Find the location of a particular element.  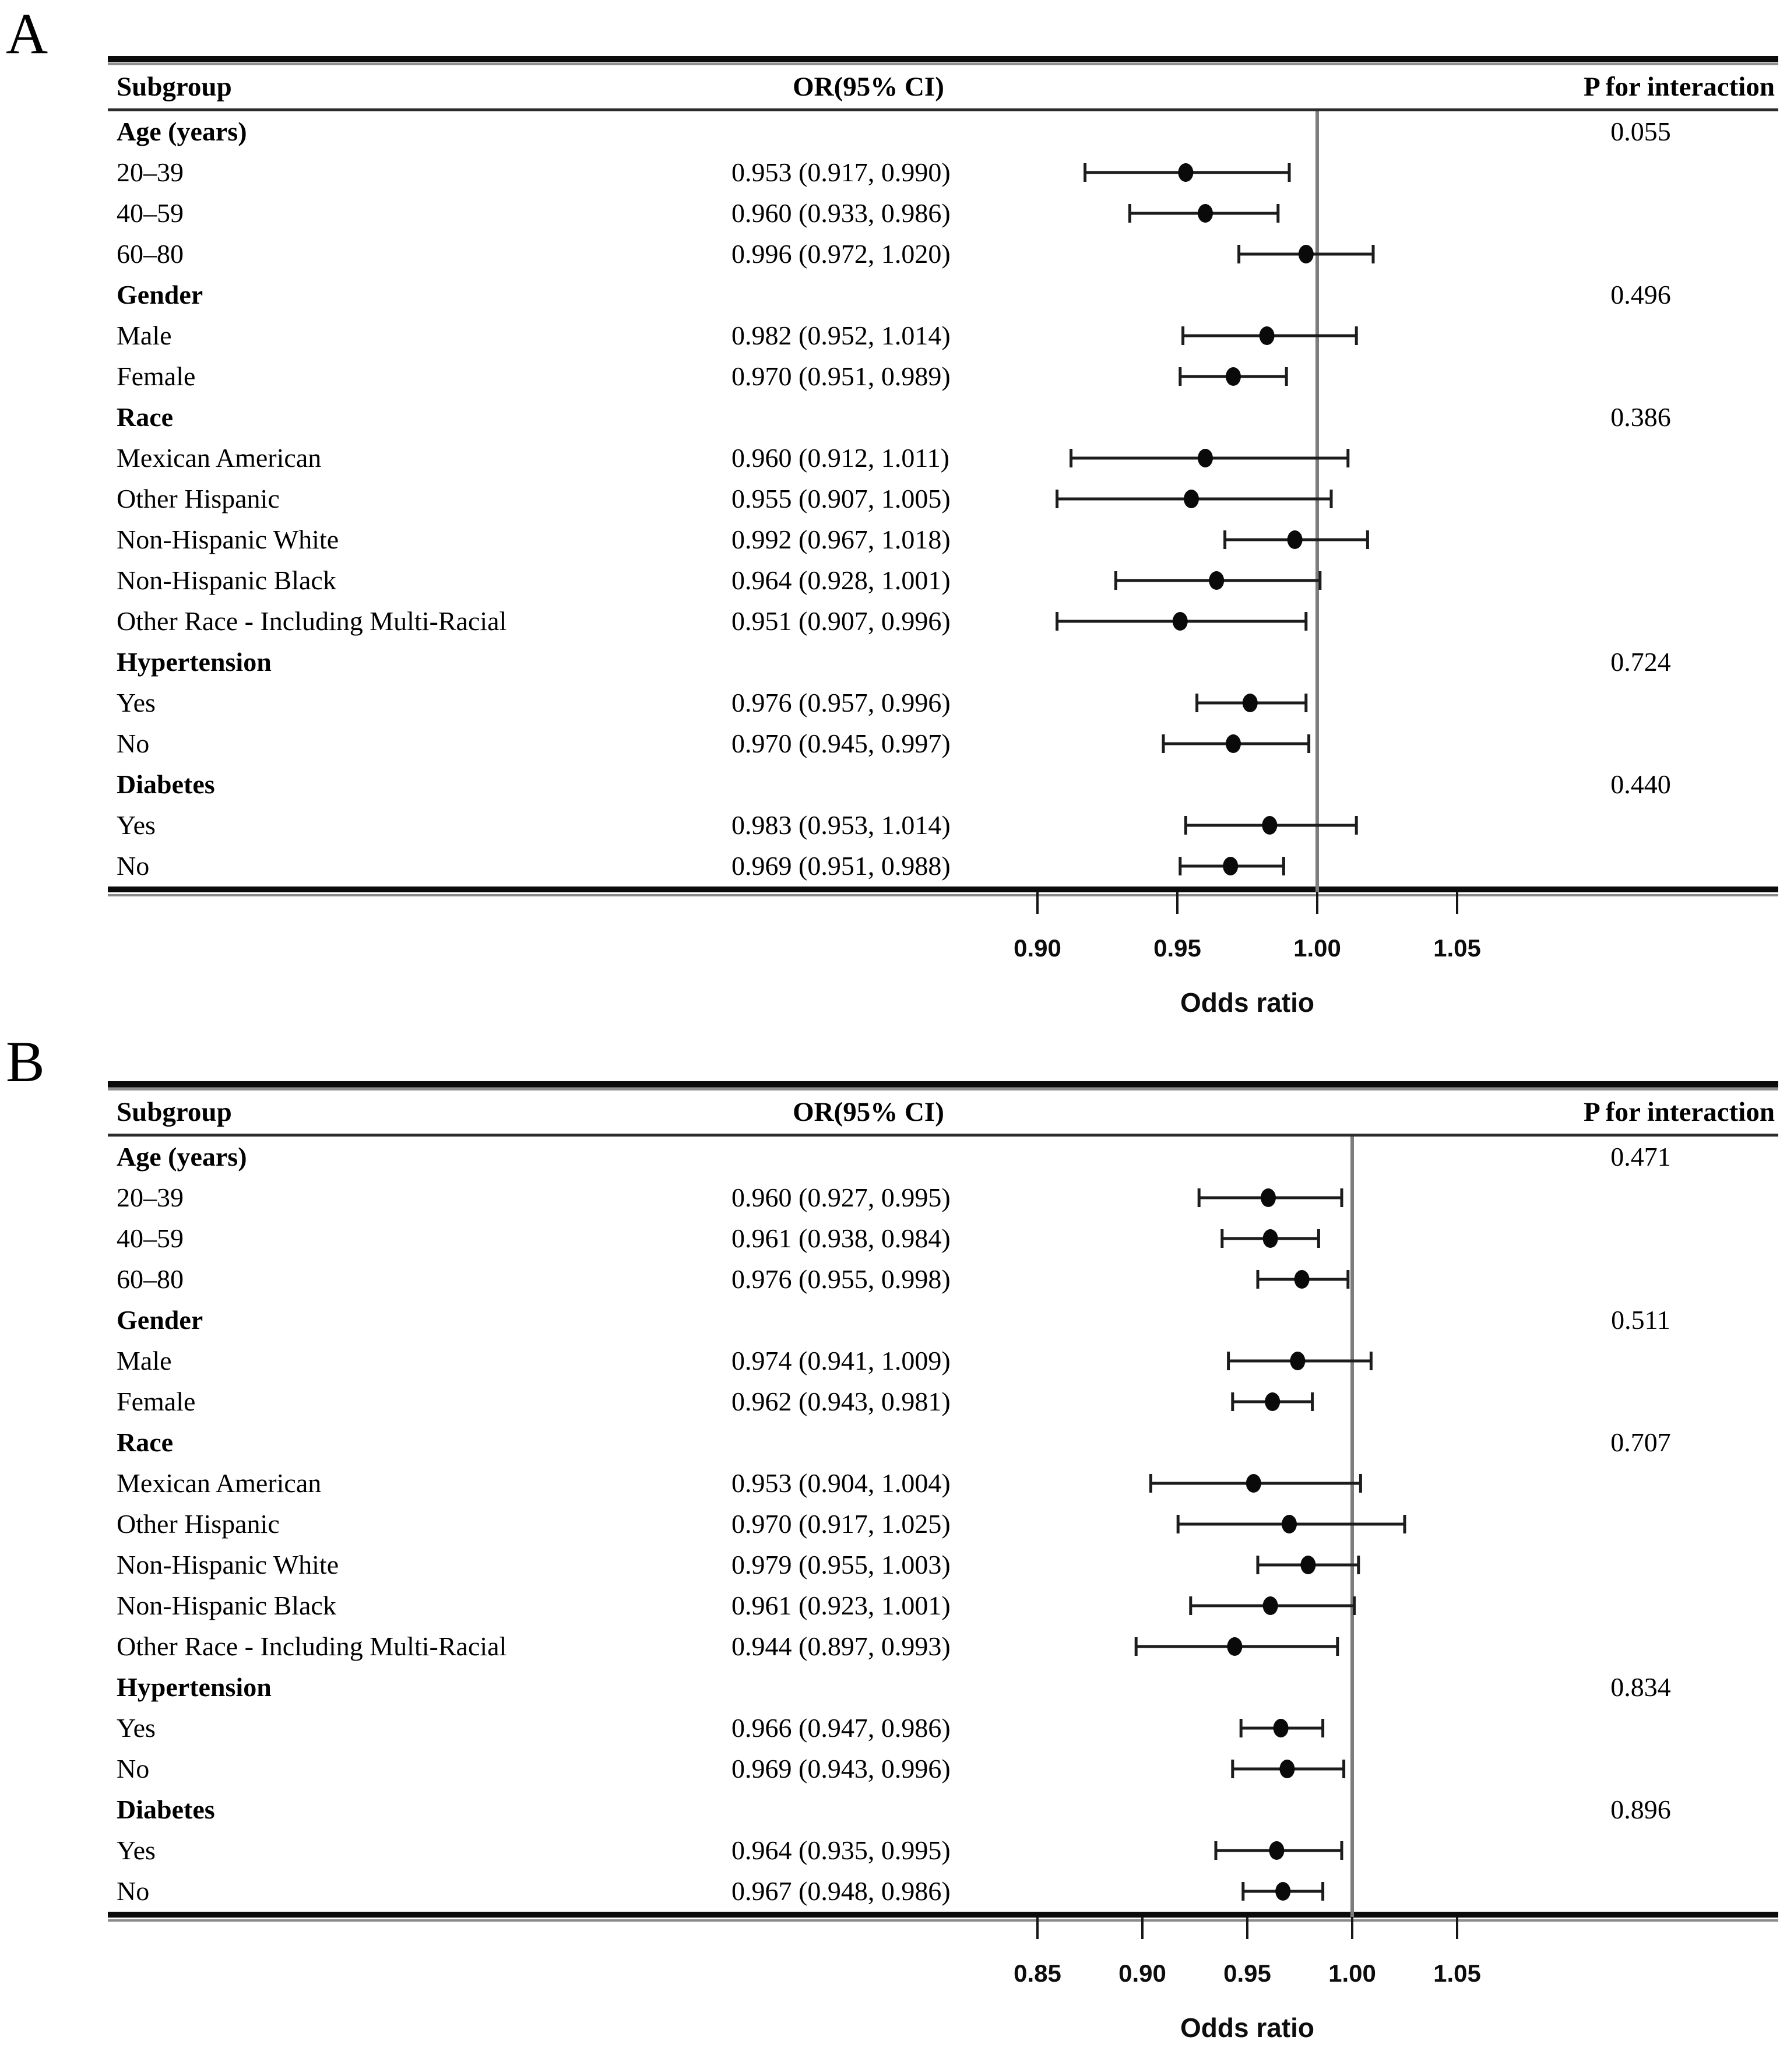

or-ci-value: 0.953 (0.917, 0.990) is located at coordinates (841, 172).